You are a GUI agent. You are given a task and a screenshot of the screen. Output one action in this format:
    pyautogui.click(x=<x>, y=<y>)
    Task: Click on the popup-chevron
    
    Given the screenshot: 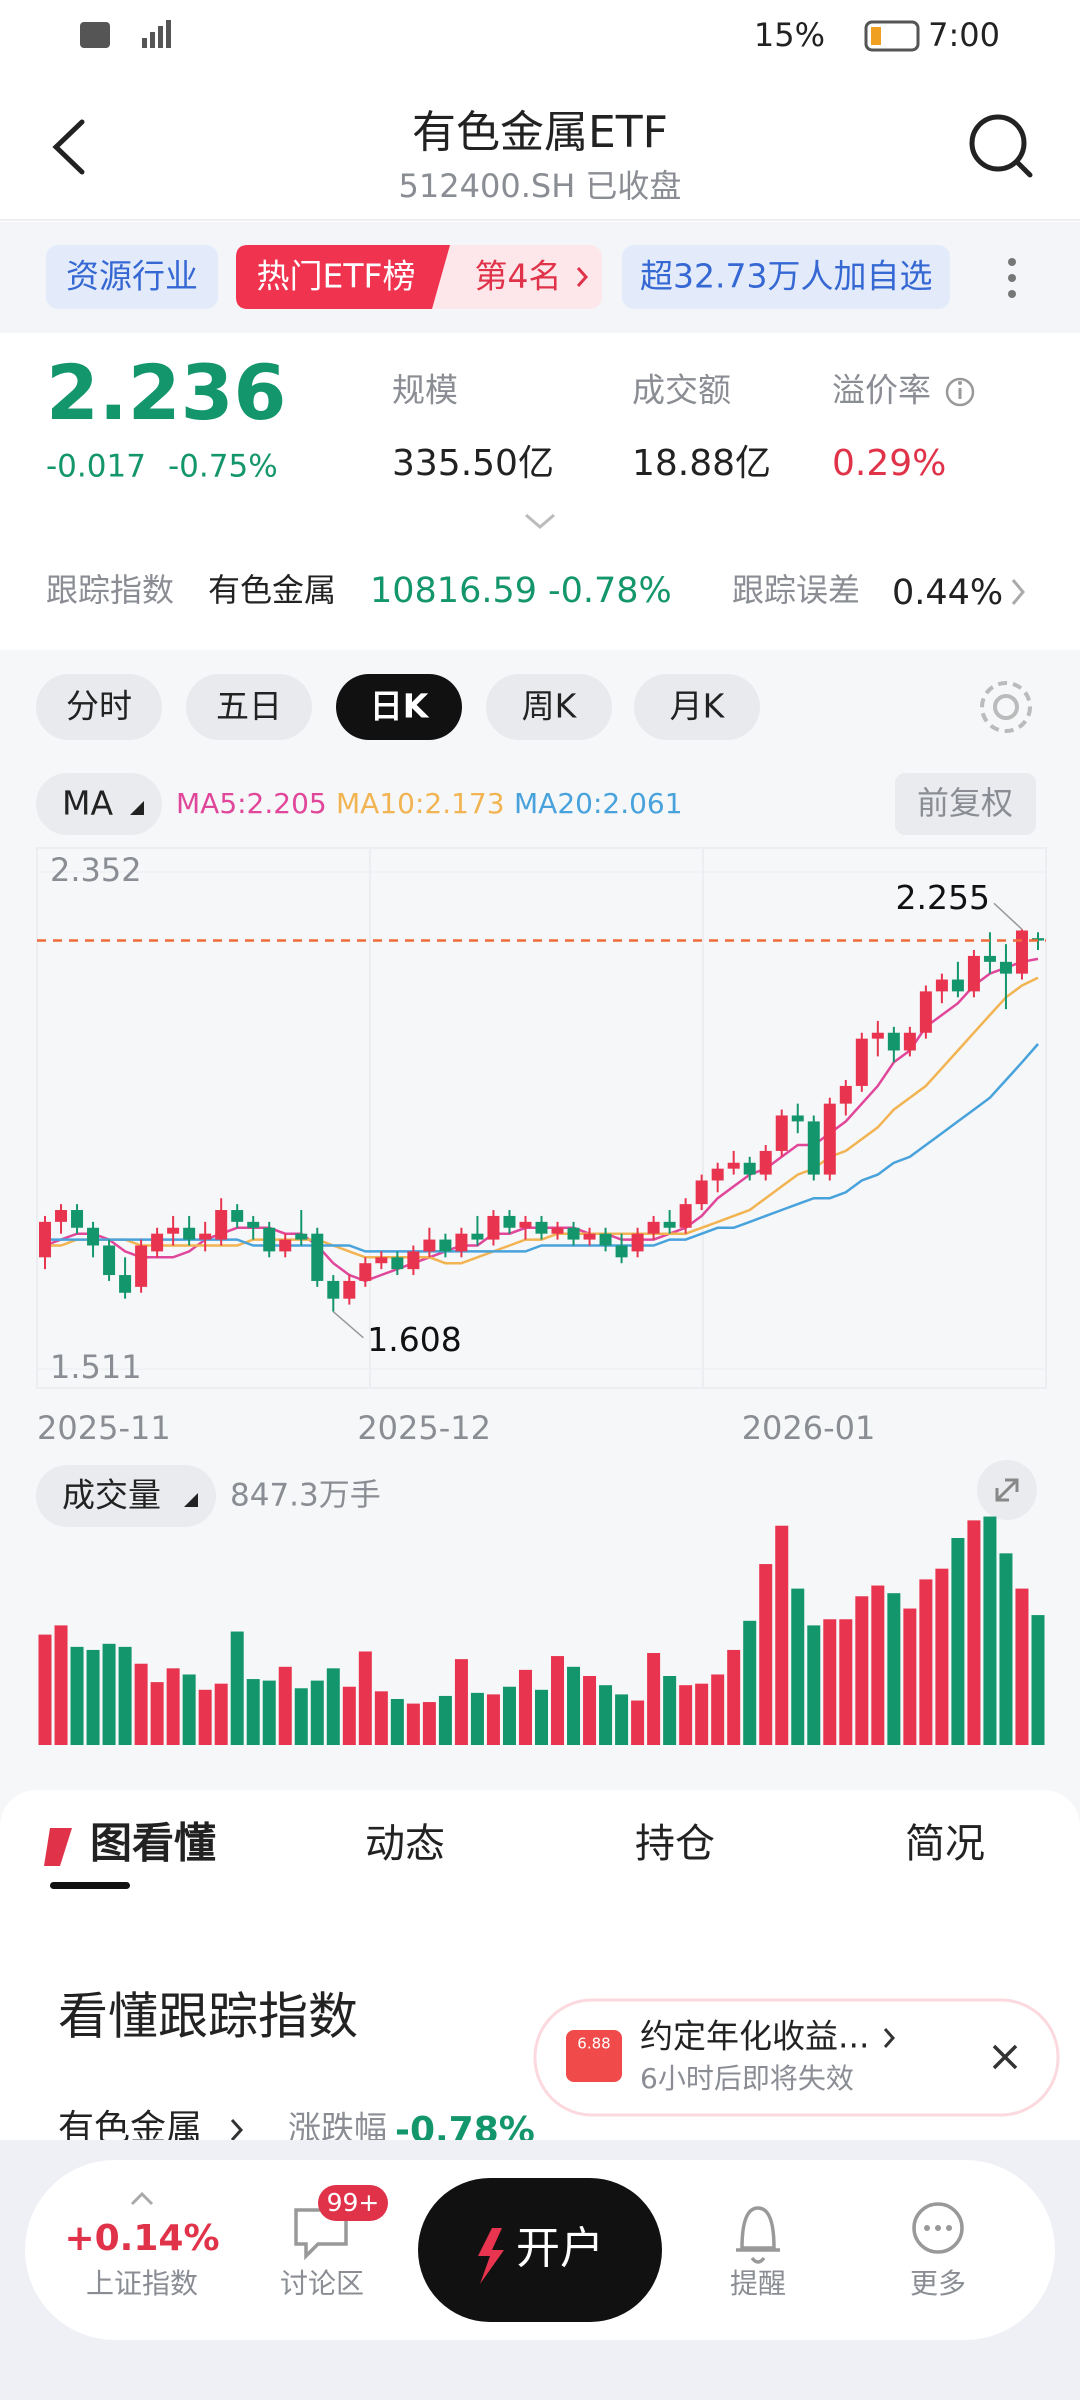 What is the action you would take?
    pyautogui.click(x=889, y=2038)
    